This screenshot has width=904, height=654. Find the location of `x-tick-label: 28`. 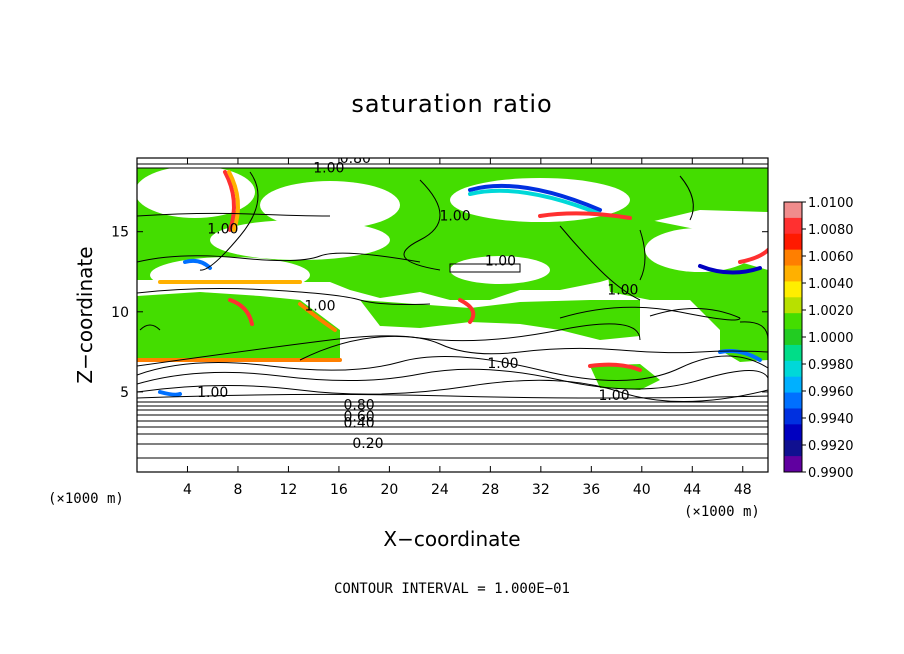

x-tick-label: 28 is located at coordinates (490, 490).